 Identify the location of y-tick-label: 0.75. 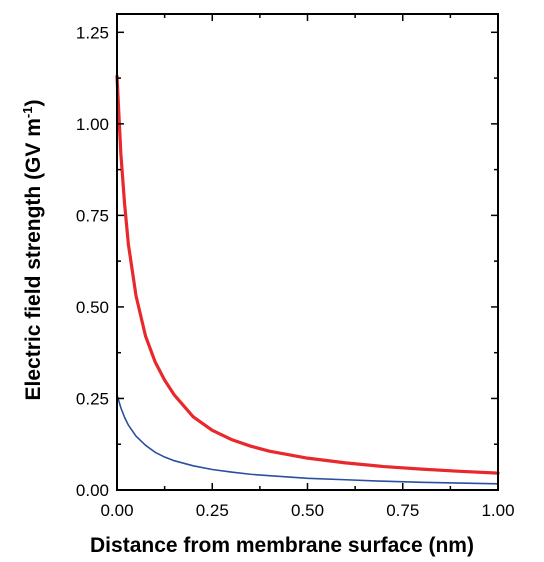
(92, 215).